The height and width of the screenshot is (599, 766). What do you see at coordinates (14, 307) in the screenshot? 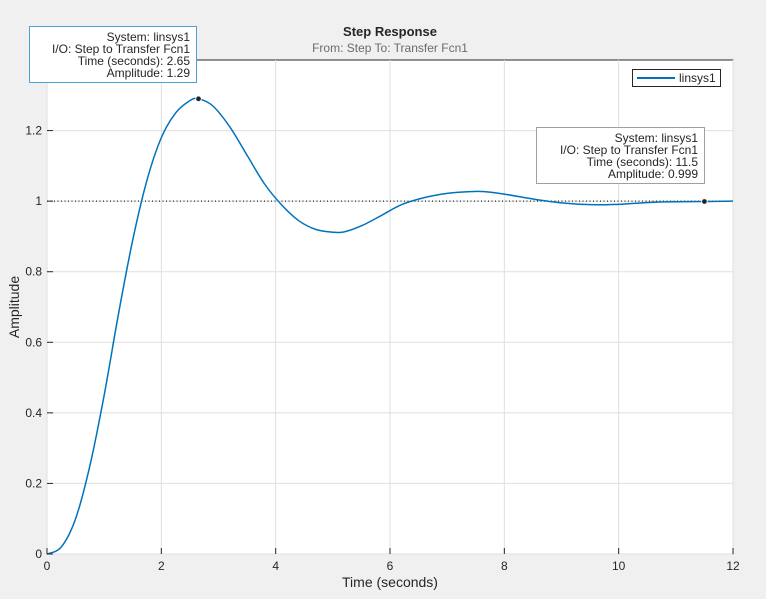
I see `y-axis-label: Amplitude` at bounding box center [14, 307].